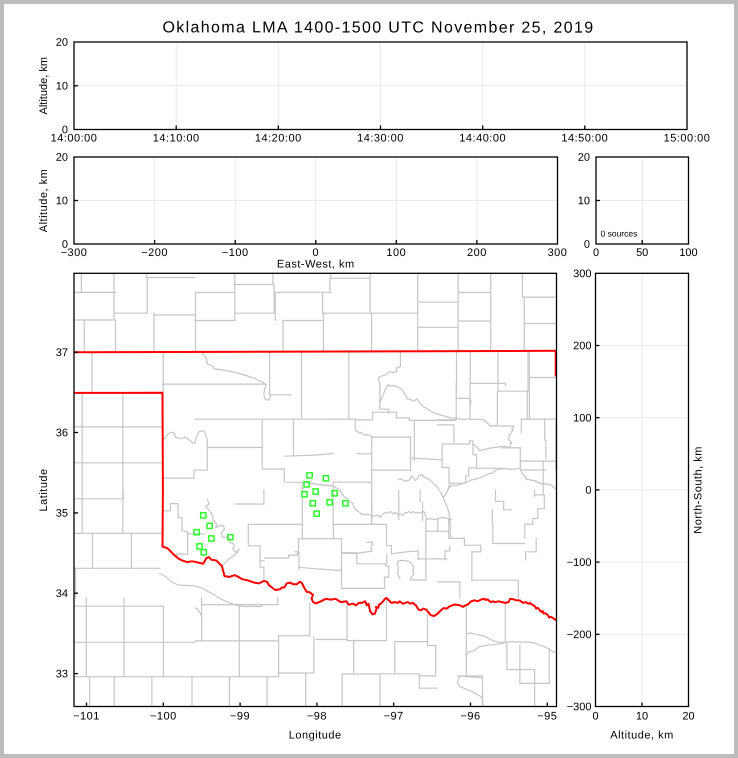 Image resolution: width=738 pixels, height=758 pixels. What do you see at coordinates (62, 594) in the screenshot?
I see `svg-text: 34` at bounding box center [62, 594].